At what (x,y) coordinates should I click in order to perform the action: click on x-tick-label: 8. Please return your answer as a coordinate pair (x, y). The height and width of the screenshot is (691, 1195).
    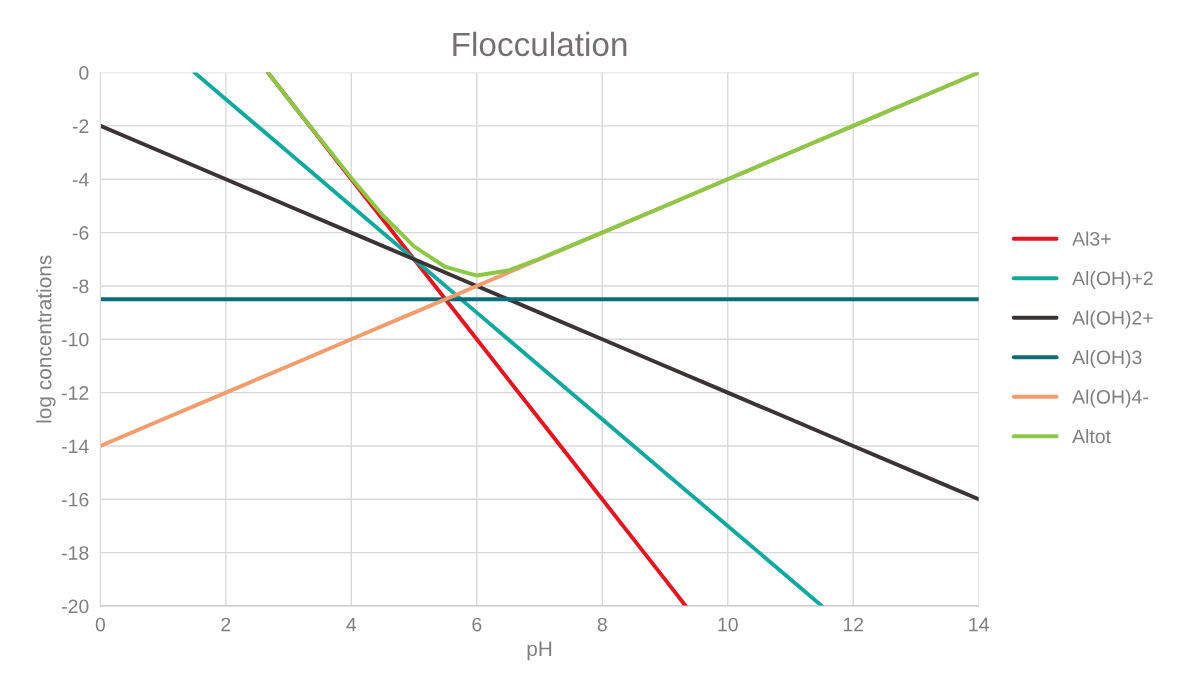
    Looking at the image, I should click on (602, 624).